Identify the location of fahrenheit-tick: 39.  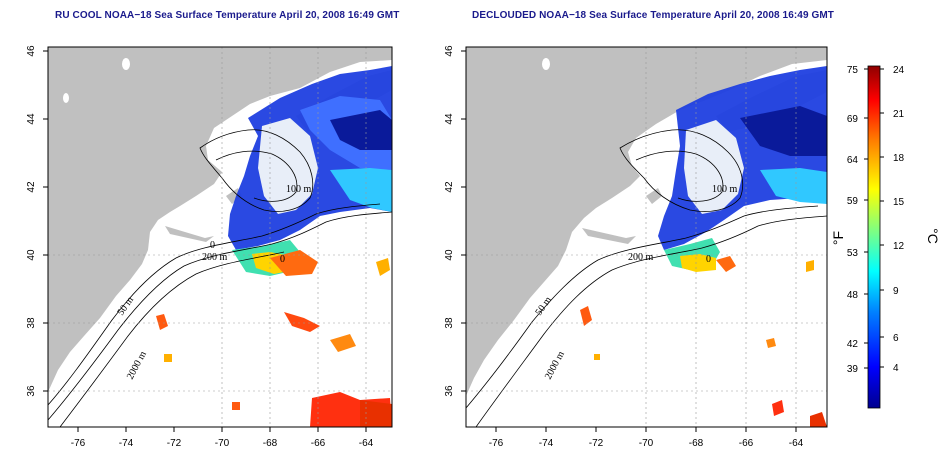
(853, 369).